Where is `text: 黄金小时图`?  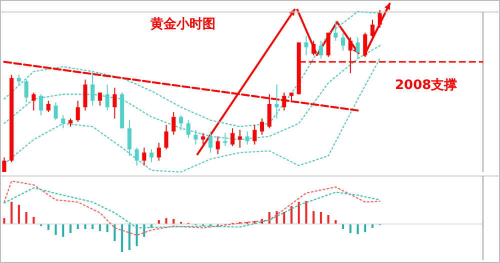 text: 黄金小时图 is located at coordinates (183, 24).